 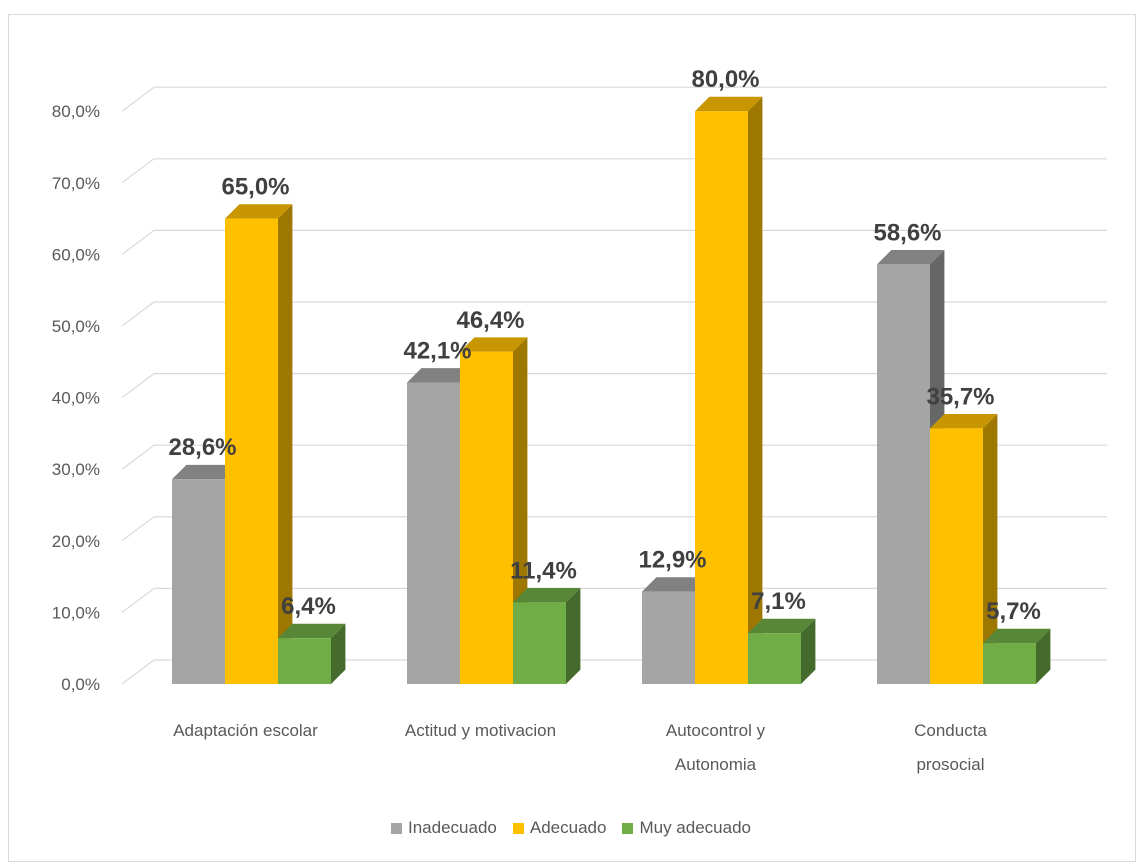 I want to click on legend-label: Muy adecuado, so click(x=695, y=827).